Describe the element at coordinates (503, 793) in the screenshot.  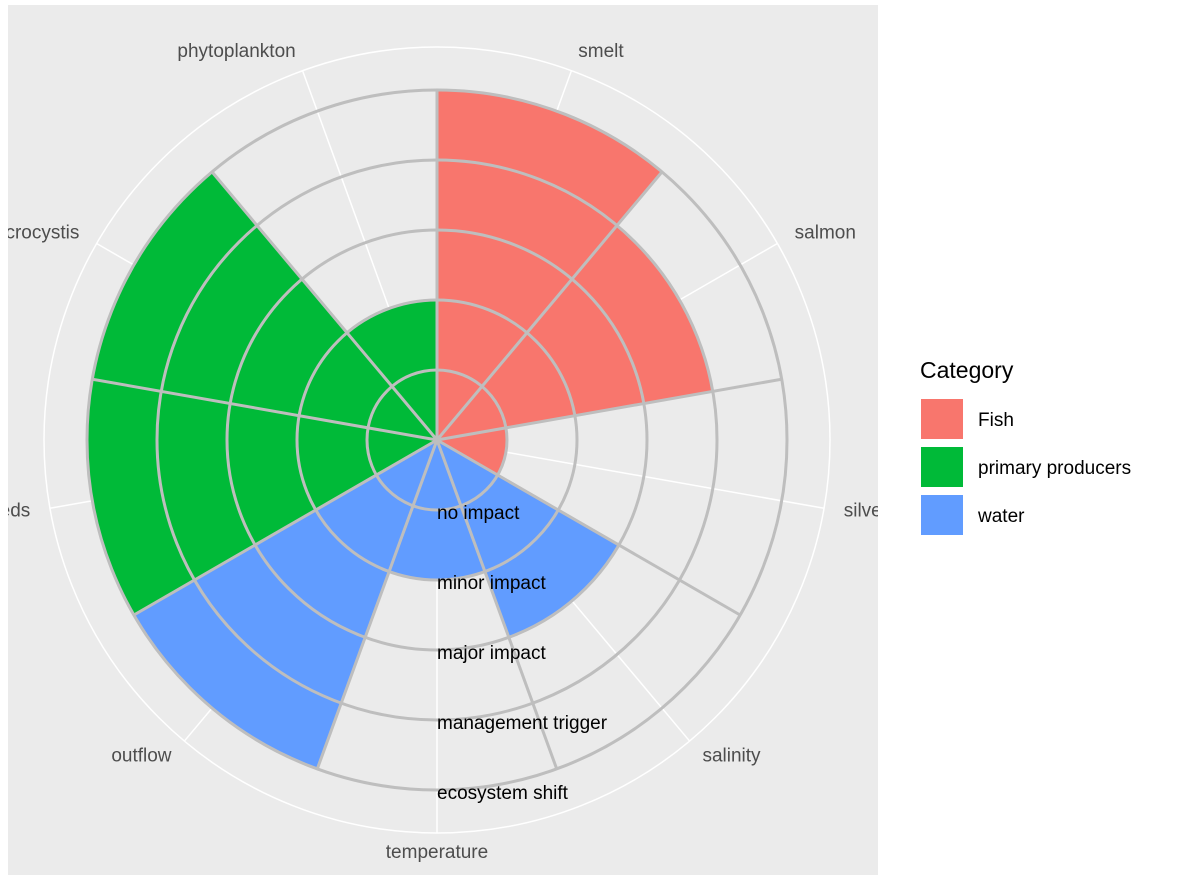
I see `ring-label: ecosystem shift` at that location.